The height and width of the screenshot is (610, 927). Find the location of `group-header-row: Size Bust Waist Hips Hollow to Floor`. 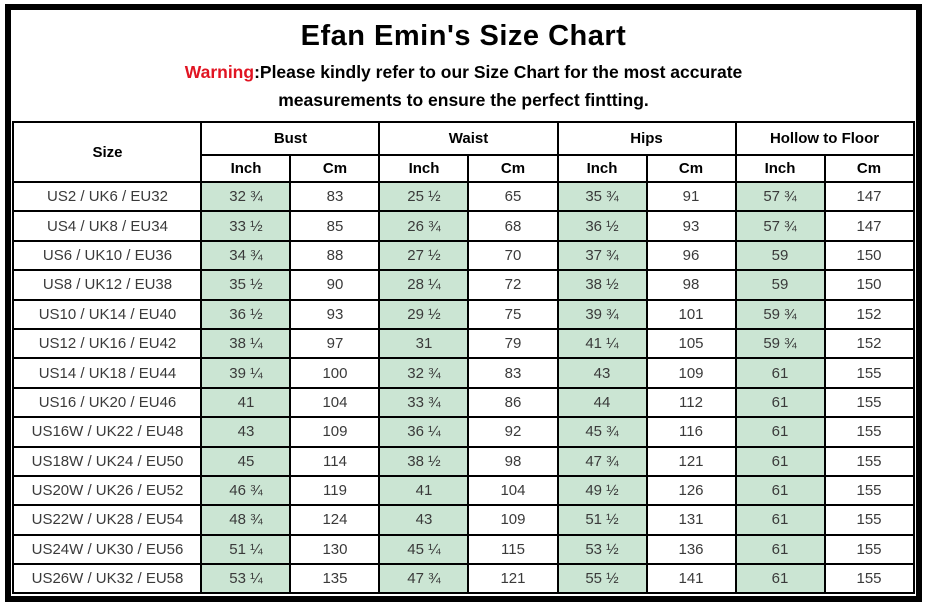

group-header-row: Size Bust Waist Hips Hollow to Floor is located at coordinates (463, 152).